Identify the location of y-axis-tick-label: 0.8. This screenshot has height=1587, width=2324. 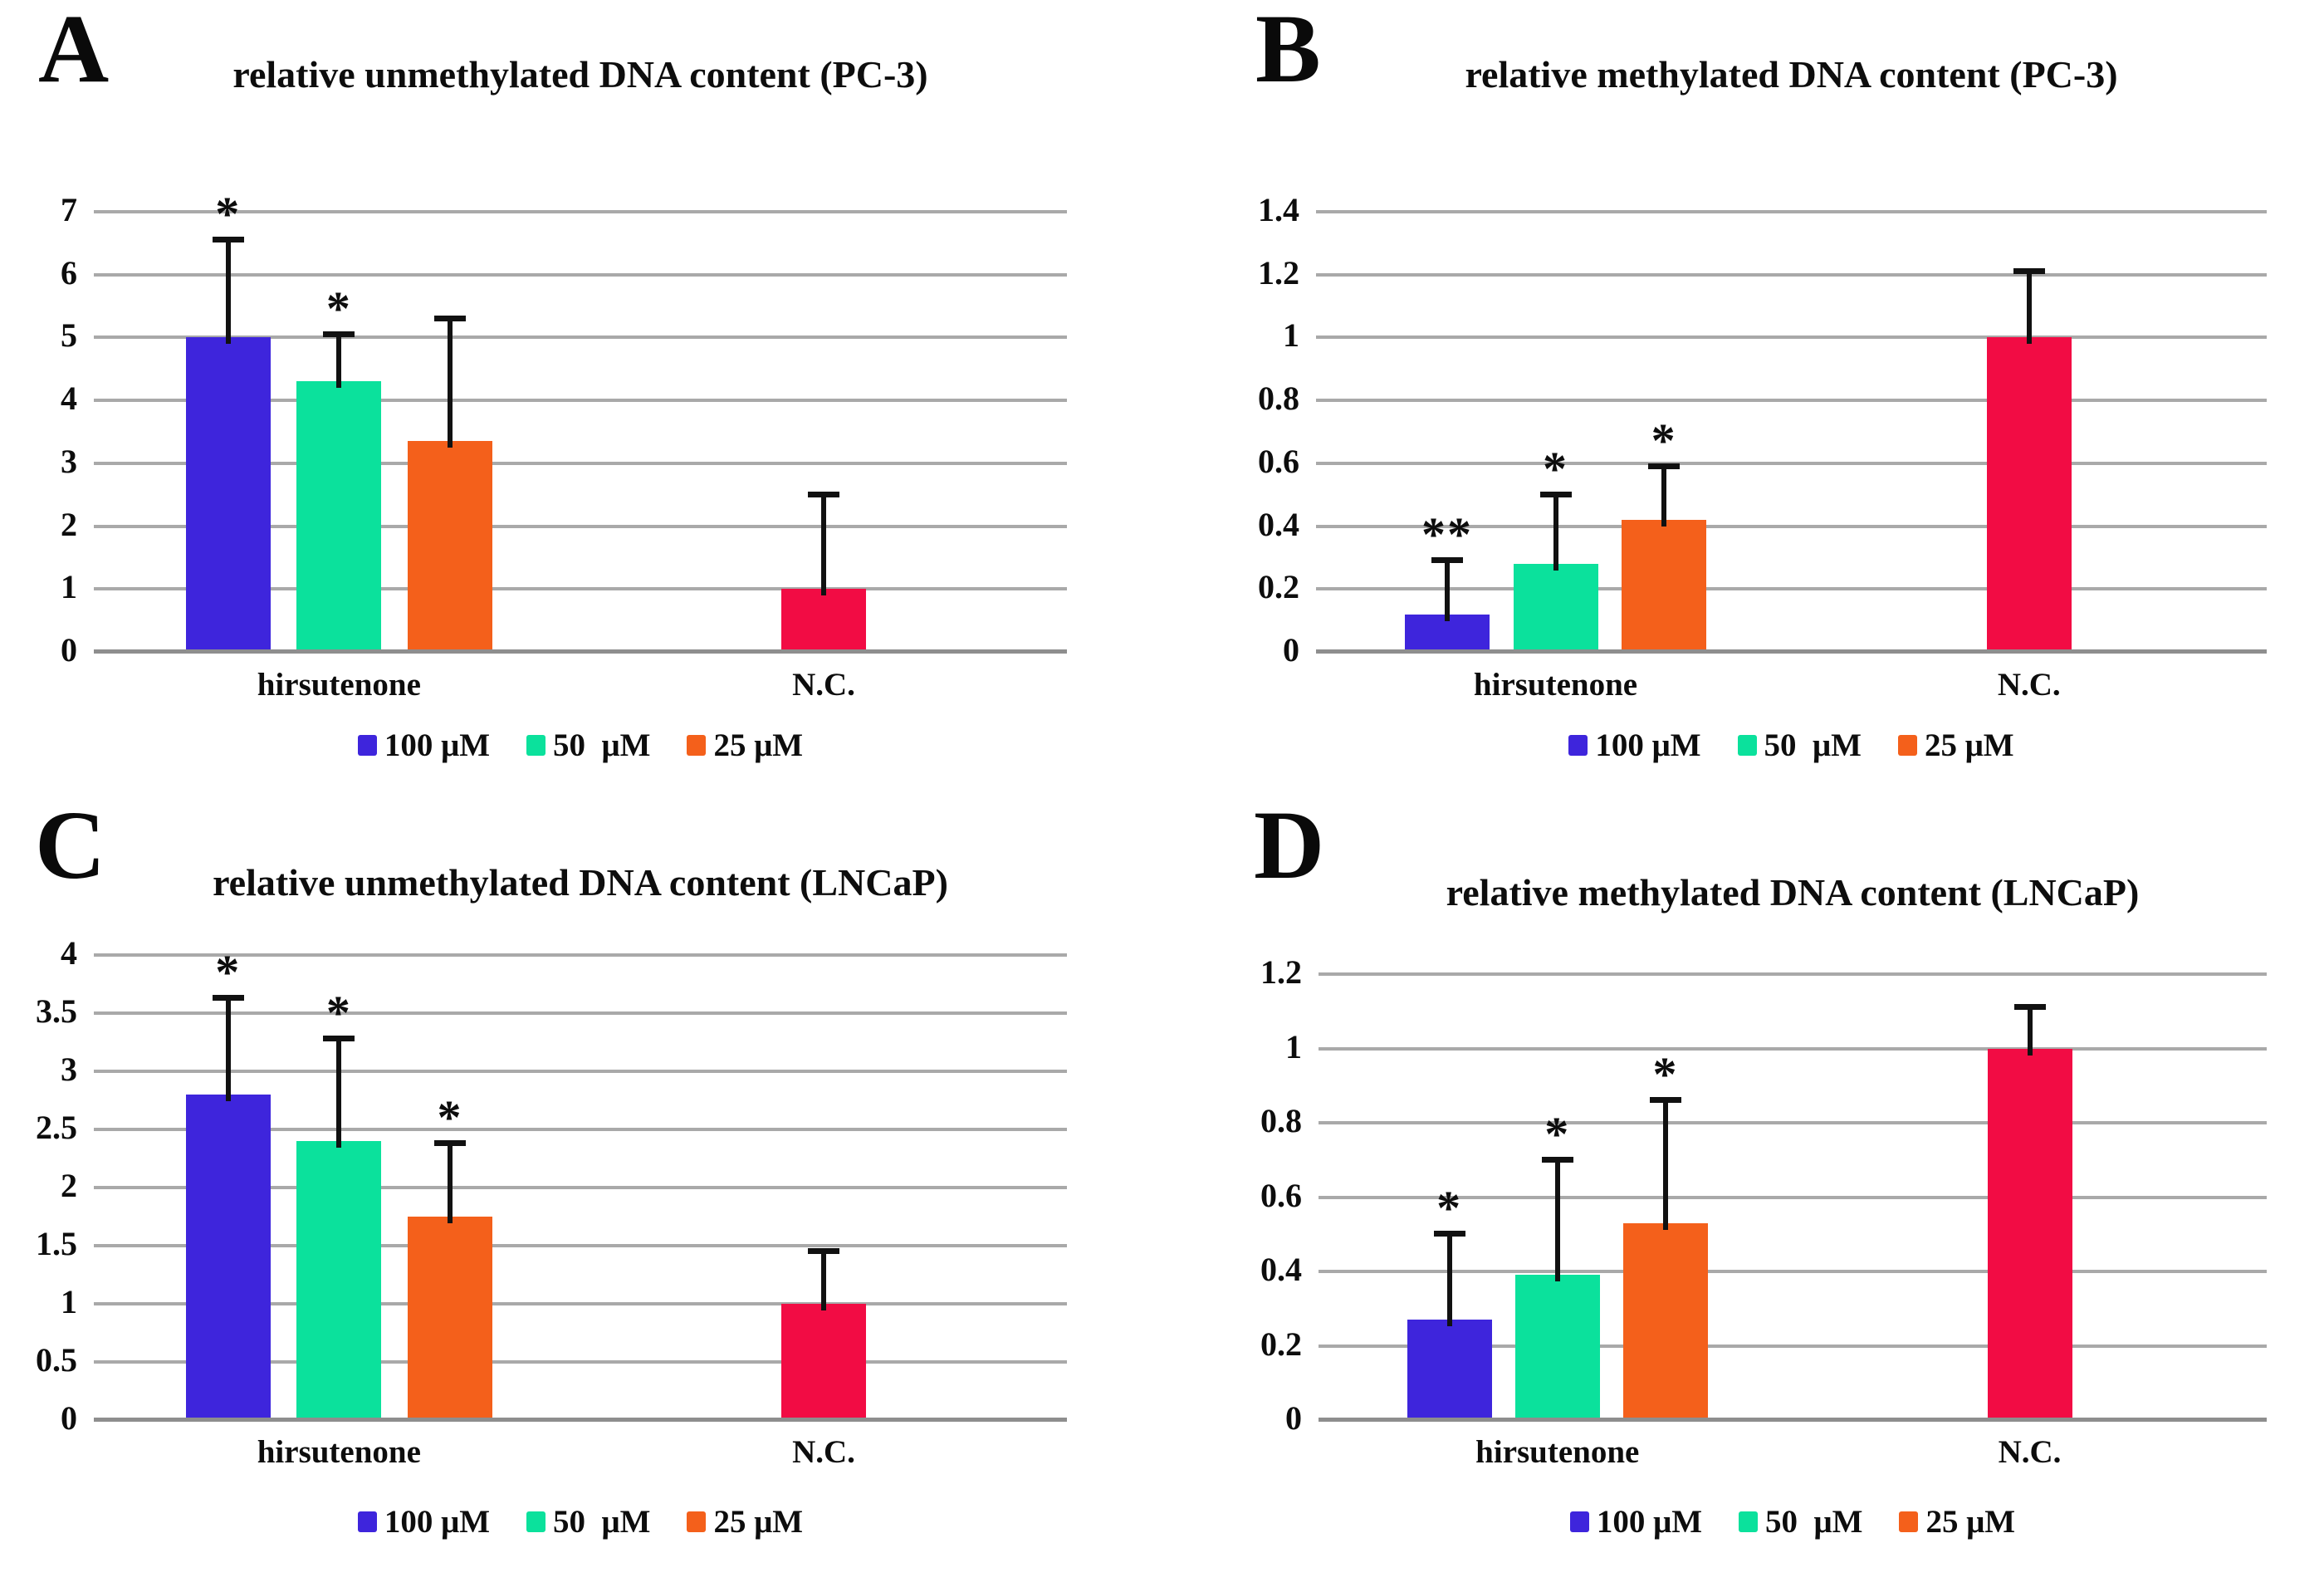
(1281, 1120).